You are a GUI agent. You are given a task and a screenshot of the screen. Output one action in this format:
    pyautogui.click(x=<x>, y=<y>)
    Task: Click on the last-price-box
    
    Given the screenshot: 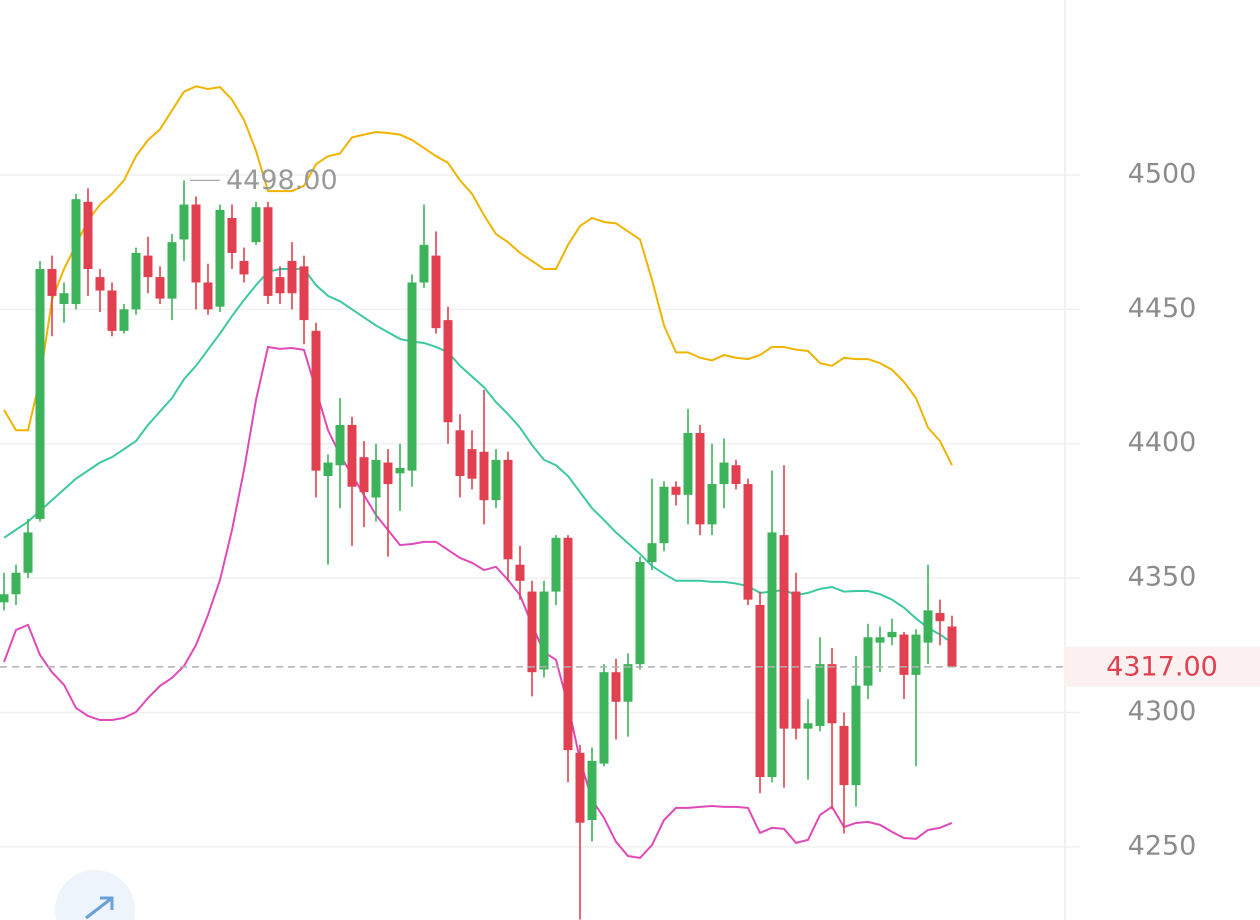 What is the action you would take?
    pyautogui.click(x=1162, y=666)
    